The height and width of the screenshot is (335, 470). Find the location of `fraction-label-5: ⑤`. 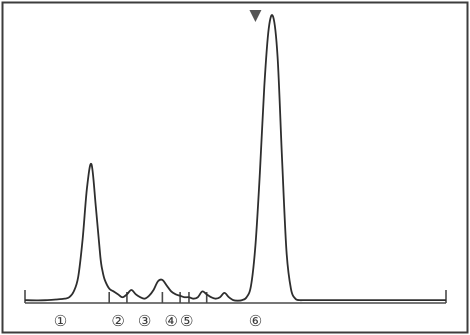

fraction-label-5: ⑤ is located at coordinates (186, 321).